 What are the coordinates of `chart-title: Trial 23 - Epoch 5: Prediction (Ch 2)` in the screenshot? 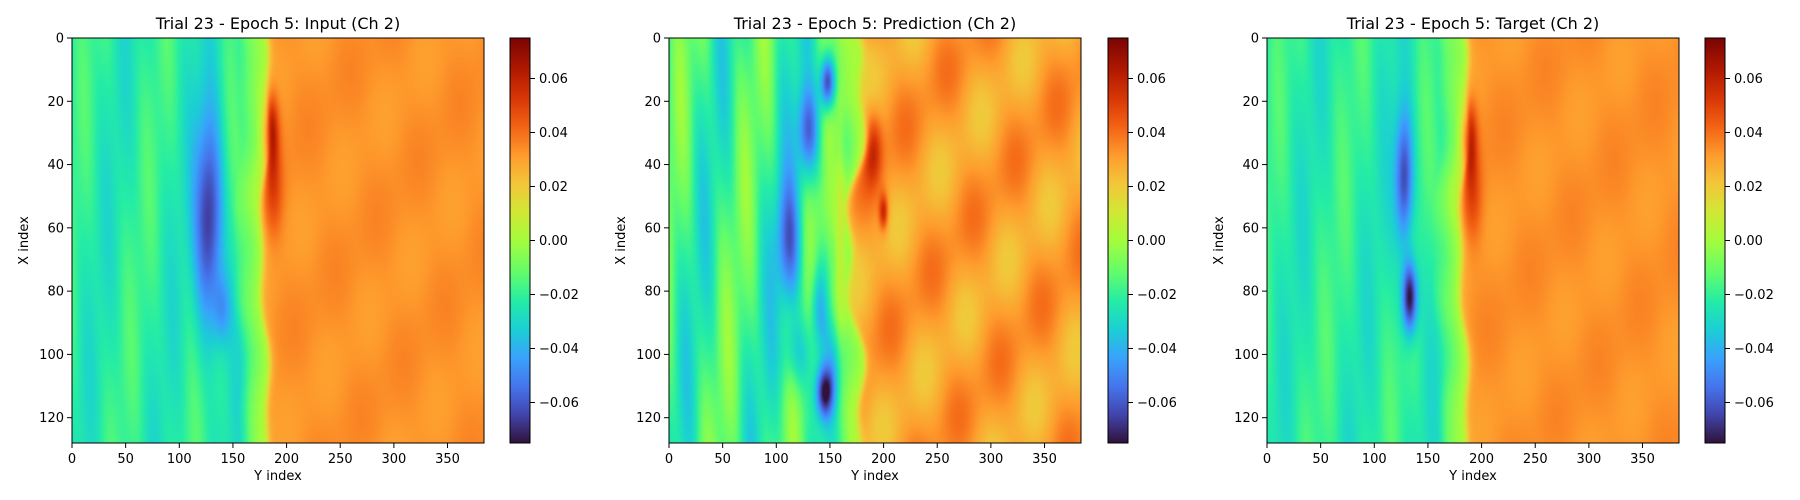 It's located at (874, 23).